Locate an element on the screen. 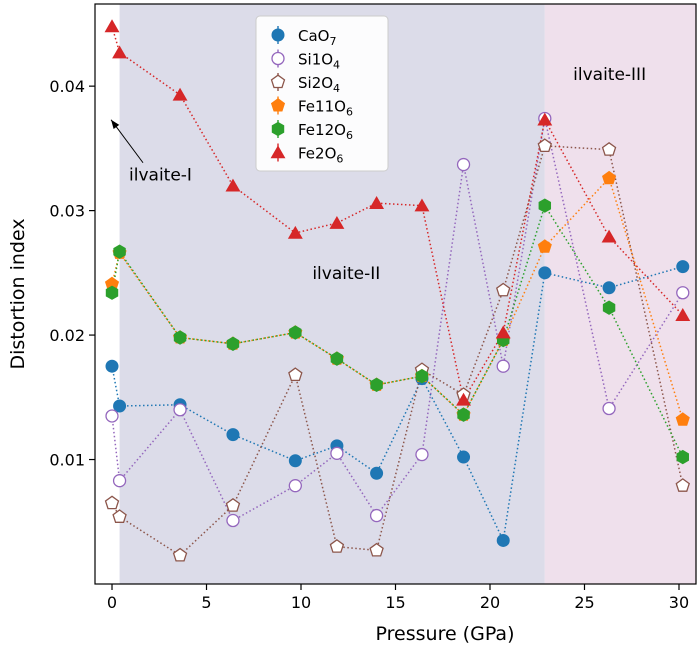  y-axis-ticks: 0.01 0.02 0.03 0.04 is located at coordinates (72, 273).